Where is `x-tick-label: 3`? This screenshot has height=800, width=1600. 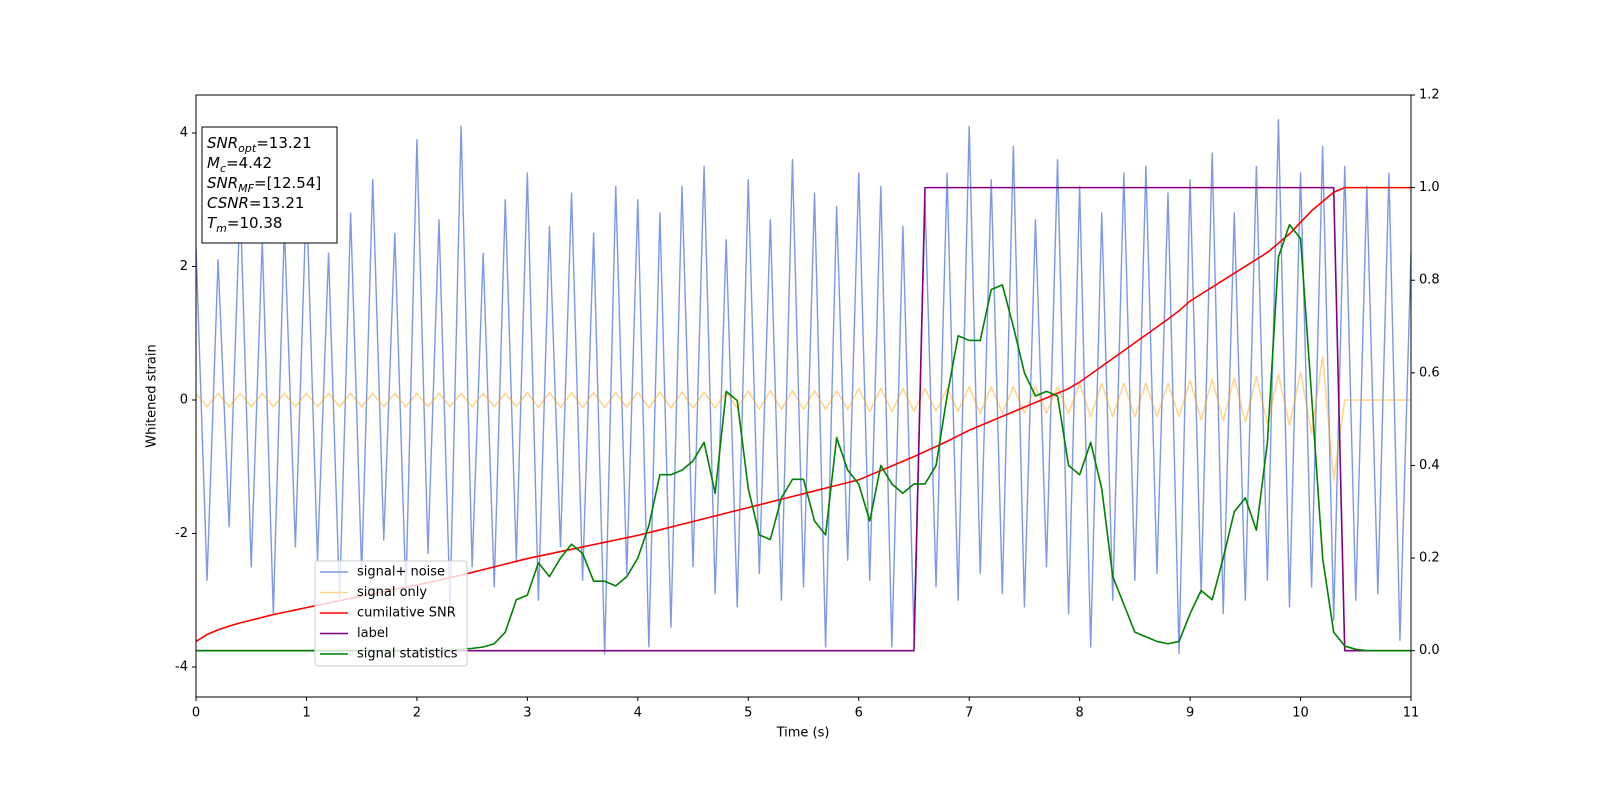
x-tick-label: 3 is located at coordinates (527, 713).